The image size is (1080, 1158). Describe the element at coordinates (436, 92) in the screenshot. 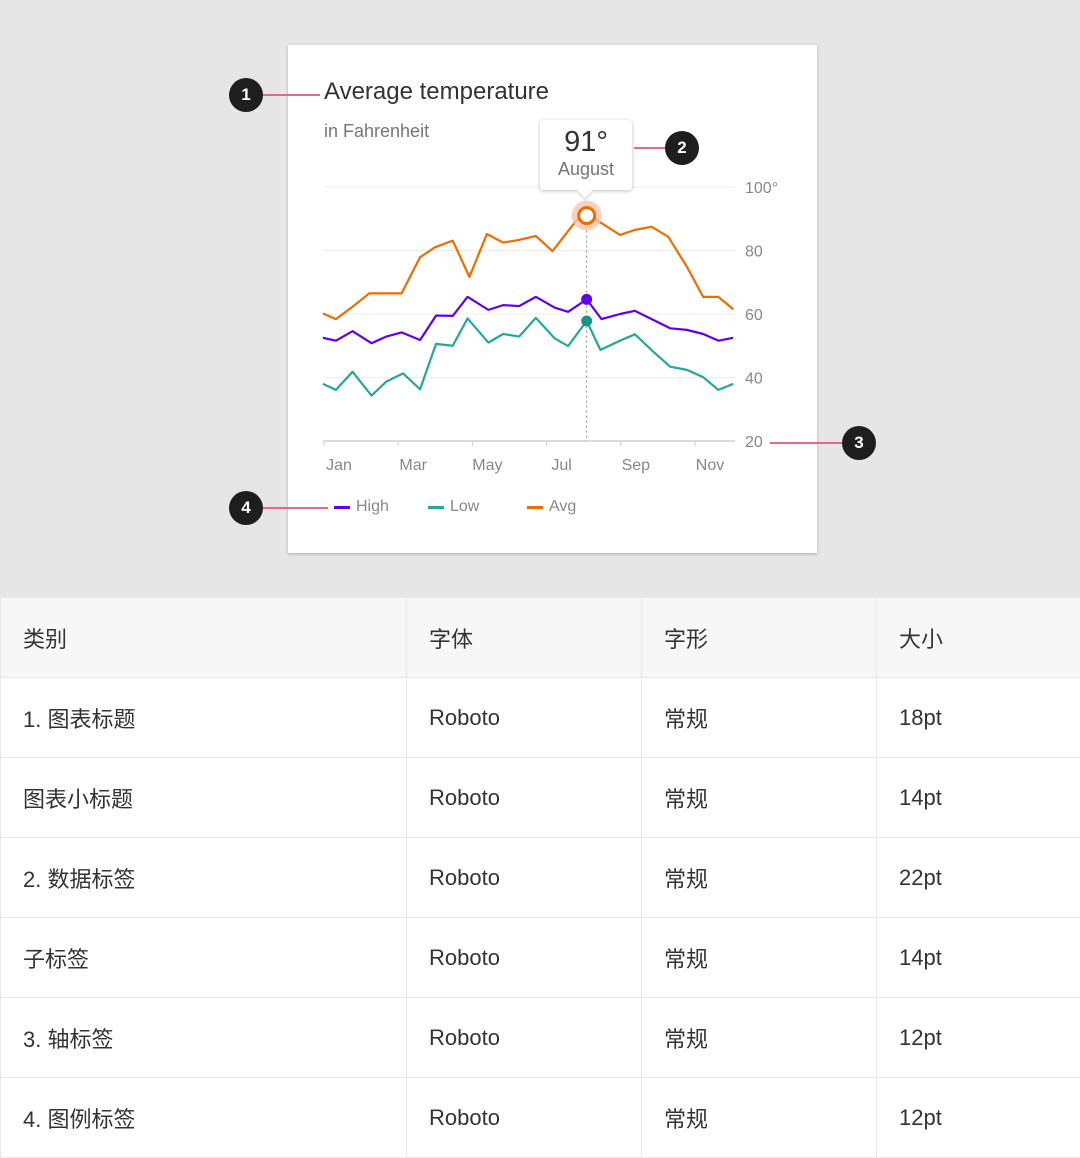

I see `chart-title: Average temperature` at that location.